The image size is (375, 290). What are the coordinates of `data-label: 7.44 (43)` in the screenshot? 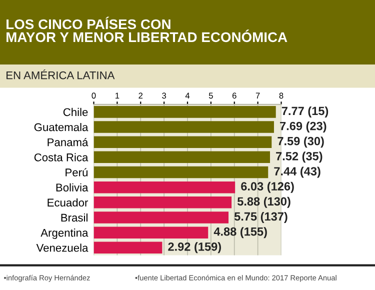 It's located at (297, 172).